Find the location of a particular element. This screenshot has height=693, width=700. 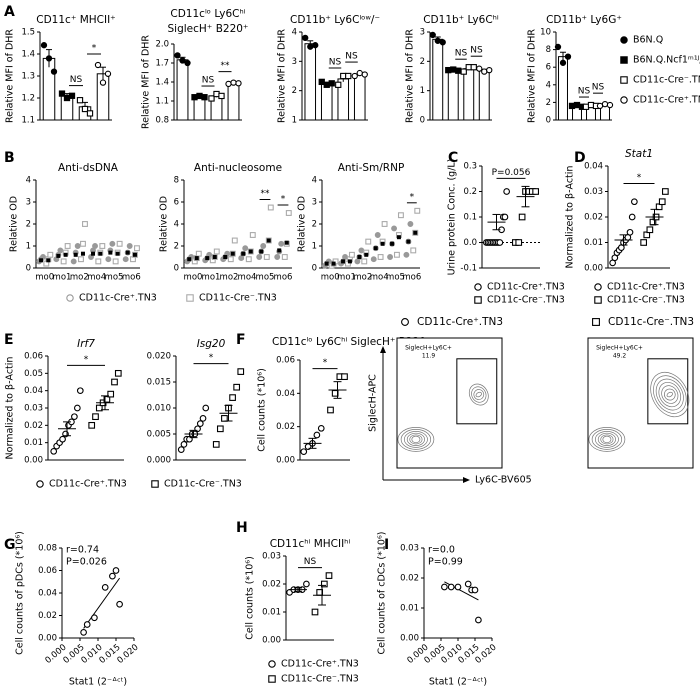

y-tick-label: 1.5 is located at coordinates (28, 33).